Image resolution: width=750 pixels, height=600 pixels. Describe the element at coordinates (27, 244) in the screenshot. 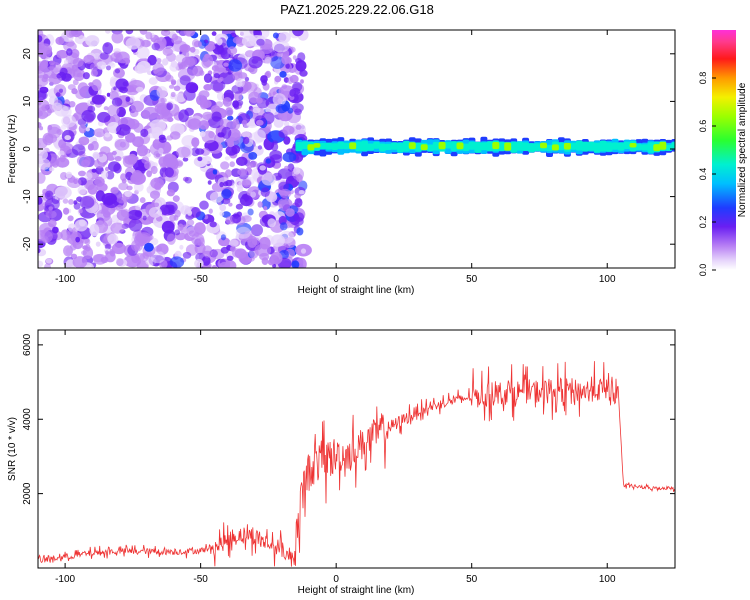

I see `y-tick-label: -20` at that location.